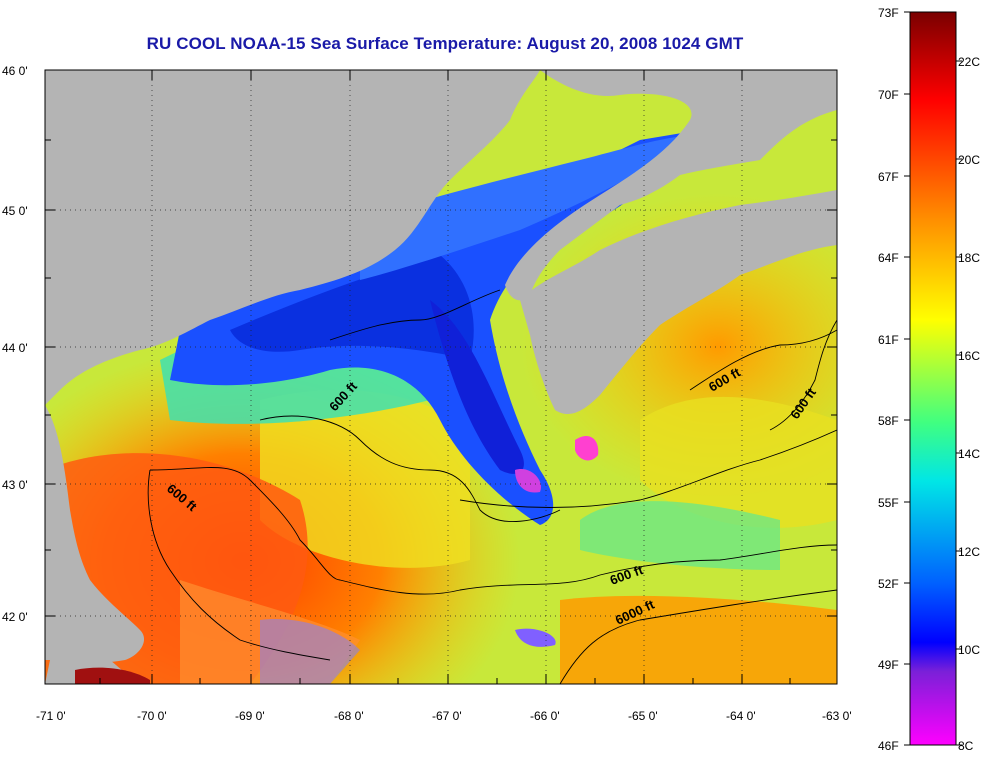 This screenshot has height=761, width=984. I want to click on colorbar-f-label: 61F, so click(888, 340).